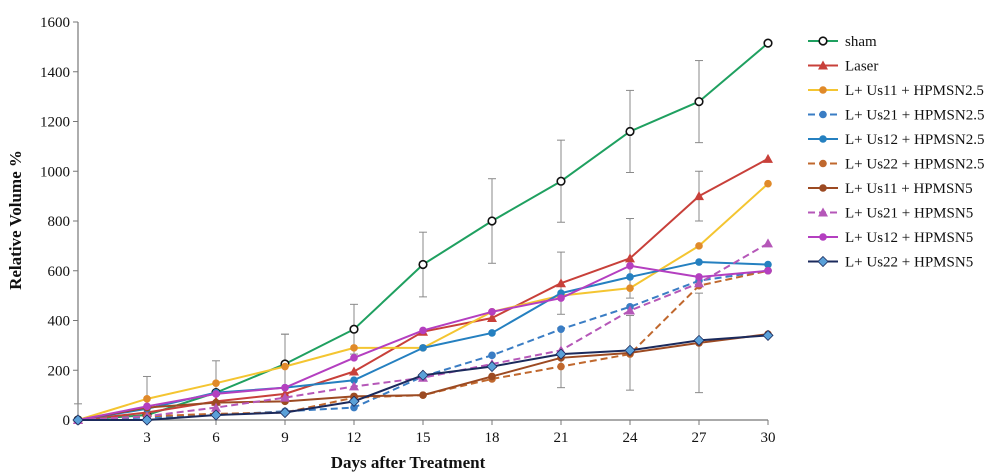 The width and height of the screenshot is (1000, 474). Describe the element at coordinates (914, 140) in the screenshot. I see `legend-label: L+ Us12 + HPMSN2.5` at that location.